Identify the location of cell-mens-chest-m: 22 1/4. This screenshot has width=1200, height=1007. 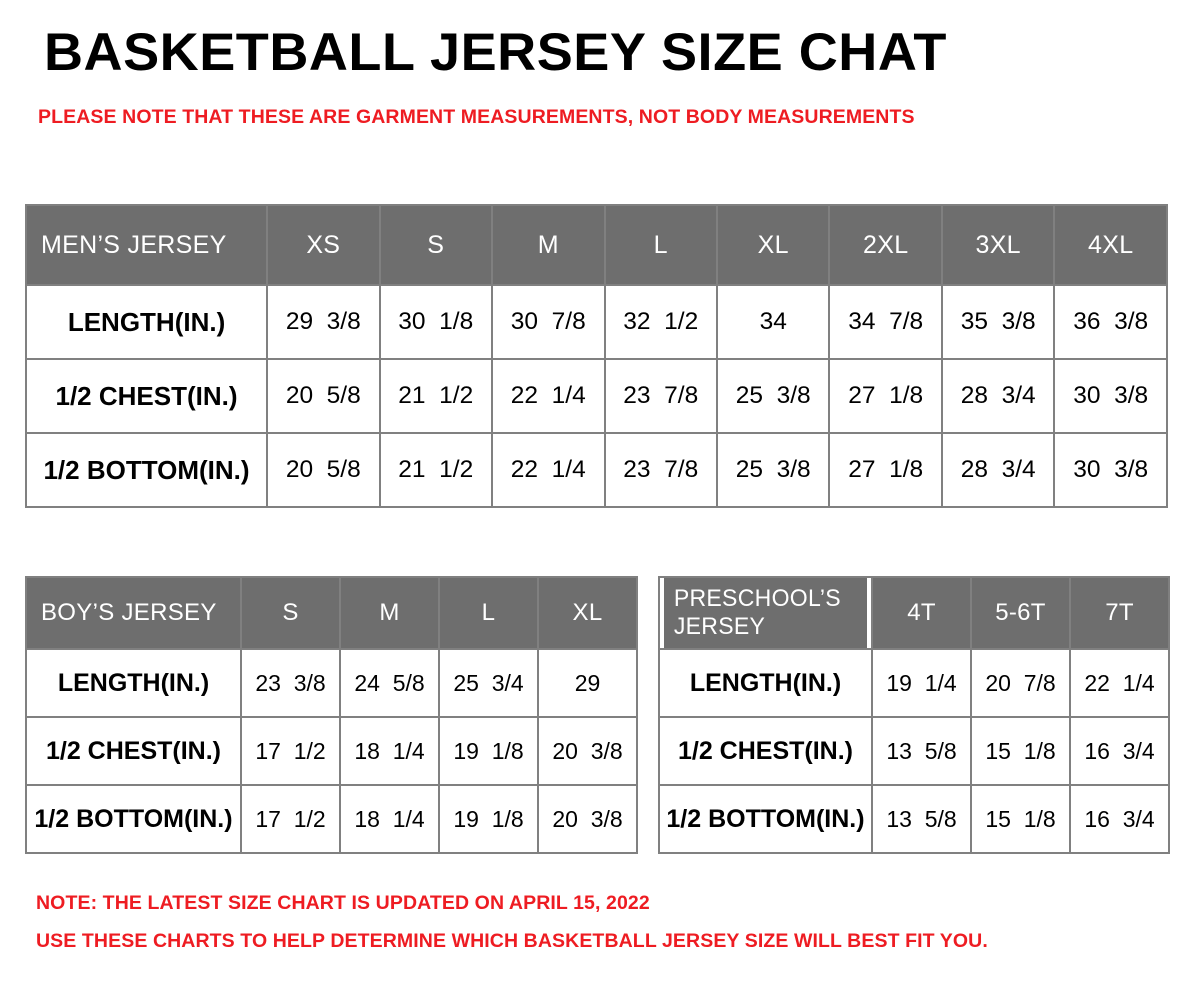
(548, 396).